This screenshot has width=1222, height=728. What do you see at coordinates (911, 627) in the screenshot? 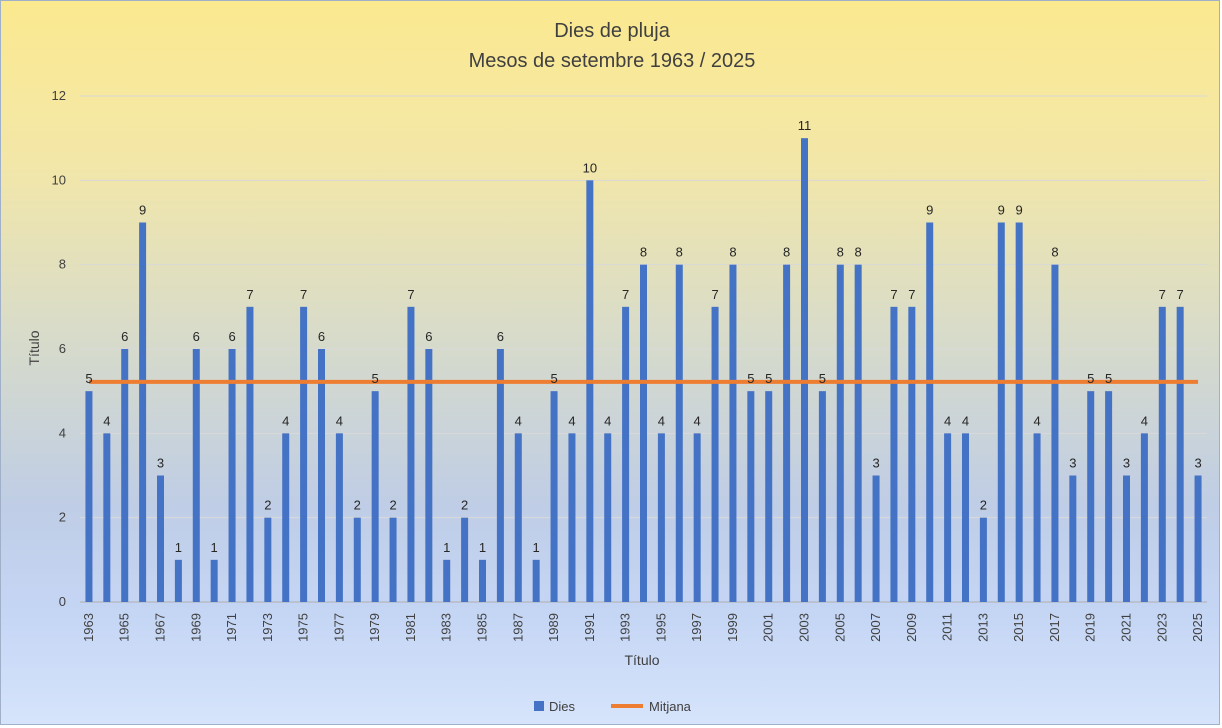
I see `x-tick-label: 2009` at bounding box center [911, 627].